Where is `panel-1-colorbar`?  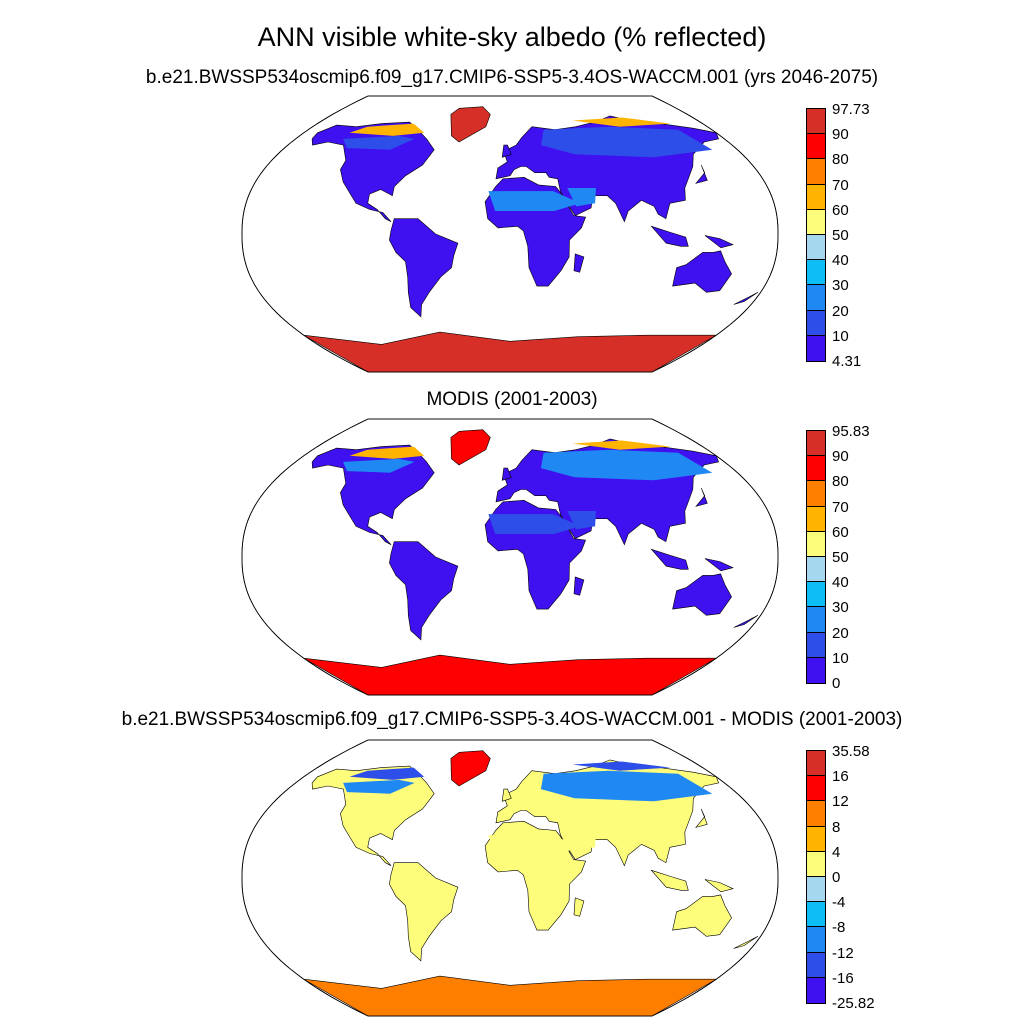
panel-1-colorbar is located at coordinates (816, 235).